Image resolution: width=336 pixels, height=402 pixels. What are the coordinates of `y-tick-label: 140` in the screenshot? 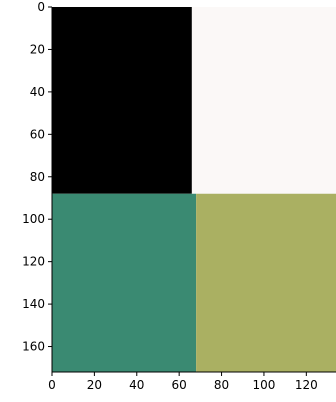 It's located at (33, 304).